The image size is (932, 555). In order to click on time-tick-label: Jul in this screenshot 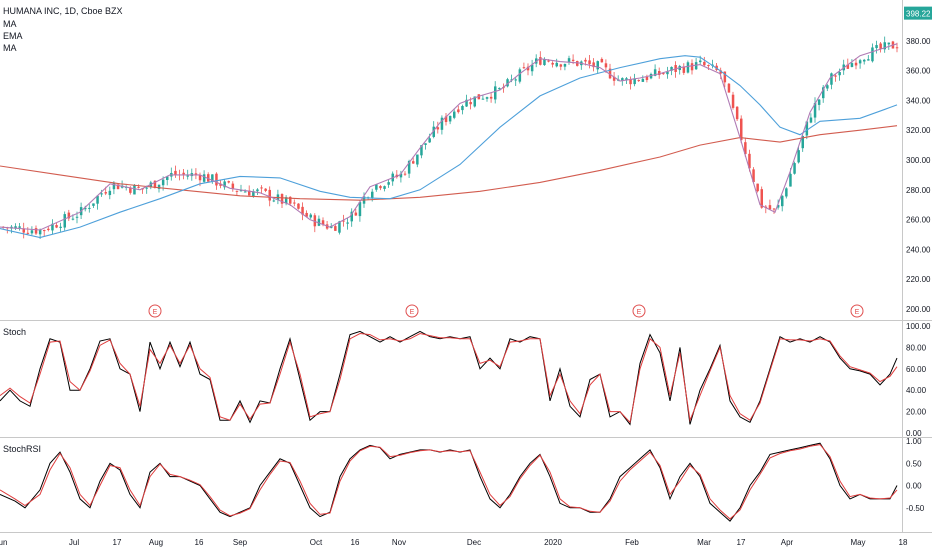, I will do `click(74, 542)`.